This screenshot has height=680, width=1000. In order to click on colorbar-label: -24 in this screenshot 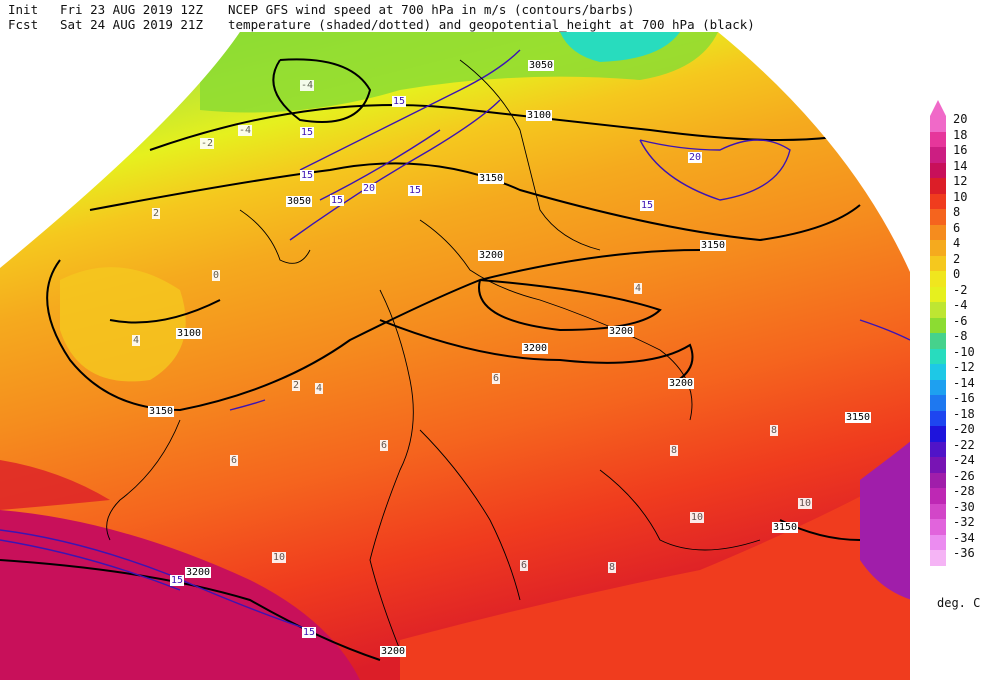, I will do `click(964, 460)`.